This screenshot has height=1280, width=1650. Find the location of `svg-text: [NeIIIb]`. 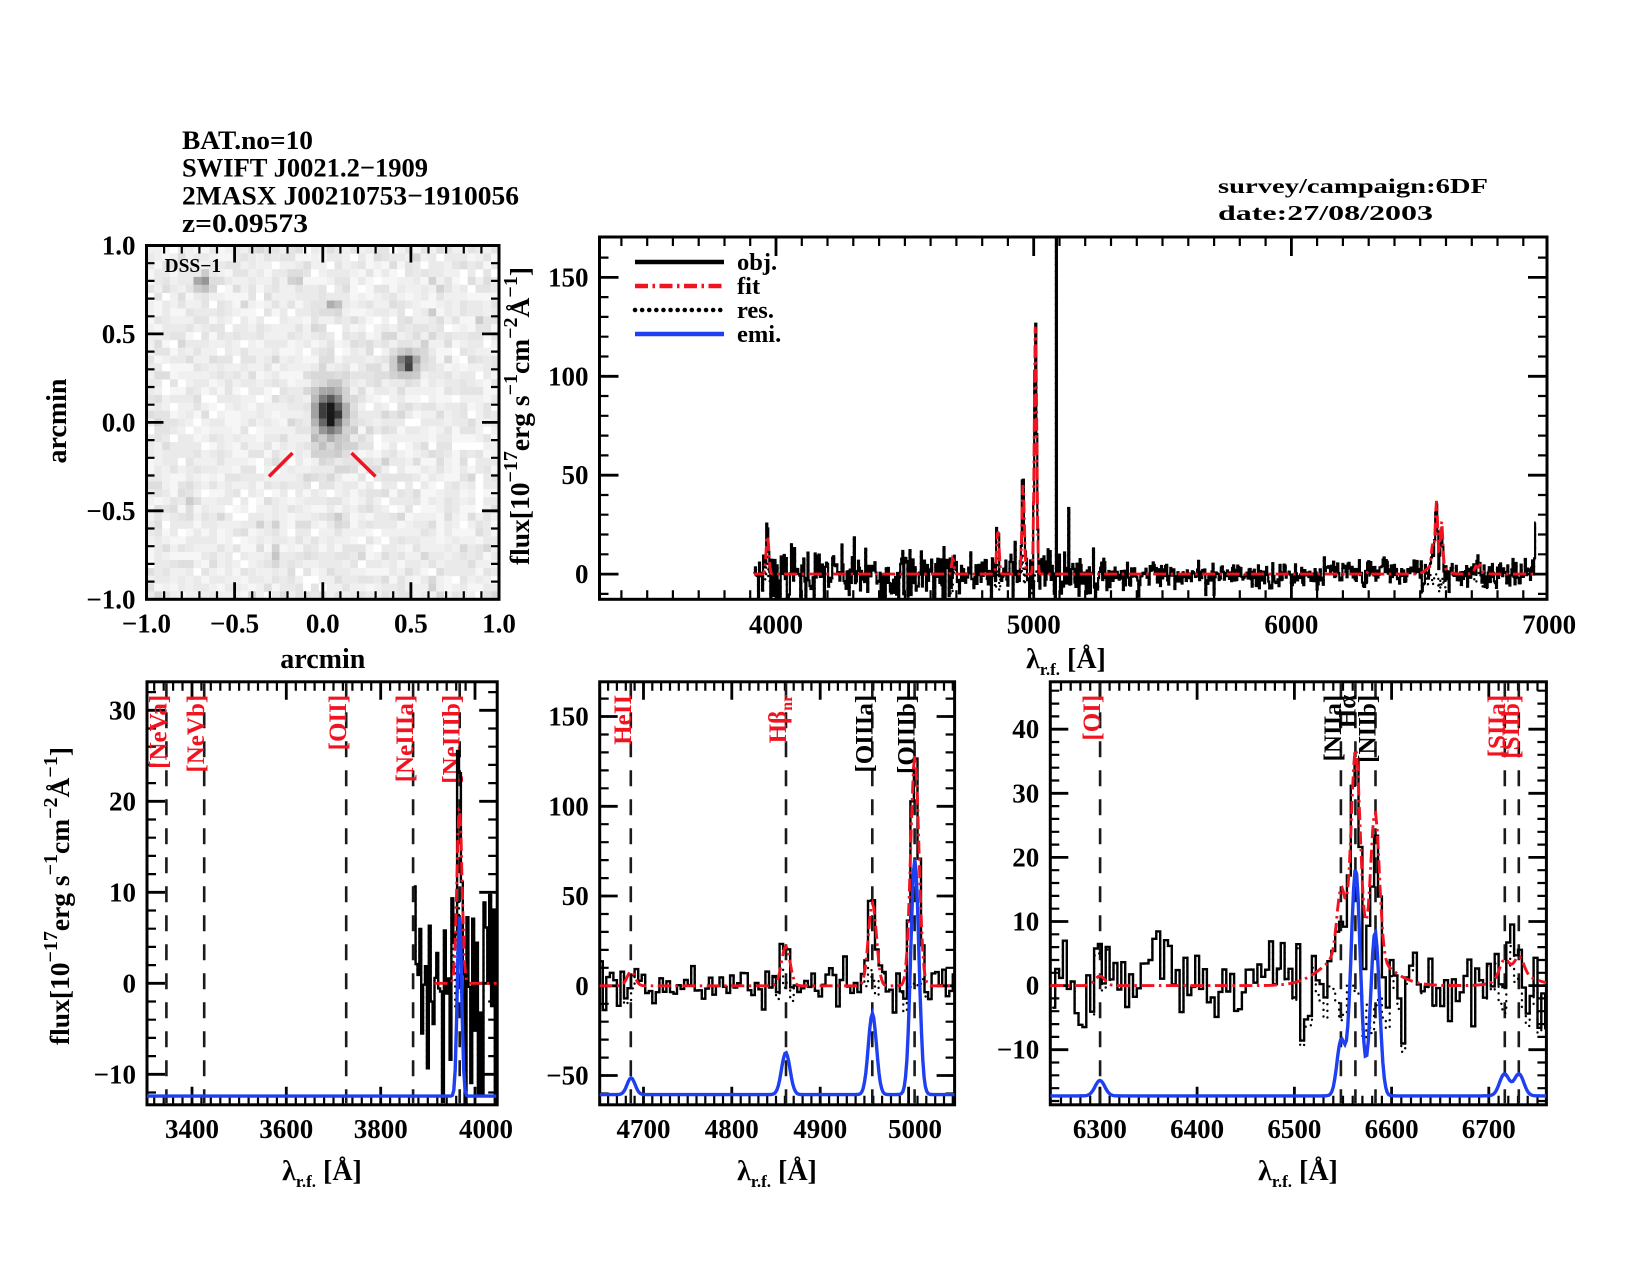

svg-text: [NeIIIb] is located at coordinates (452, 739).